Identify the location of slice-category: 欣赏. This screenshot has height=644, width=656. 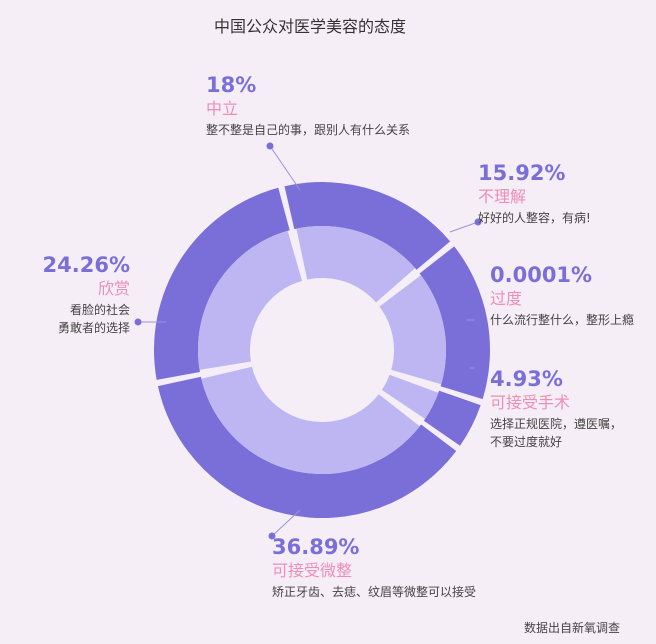
(114, 288).